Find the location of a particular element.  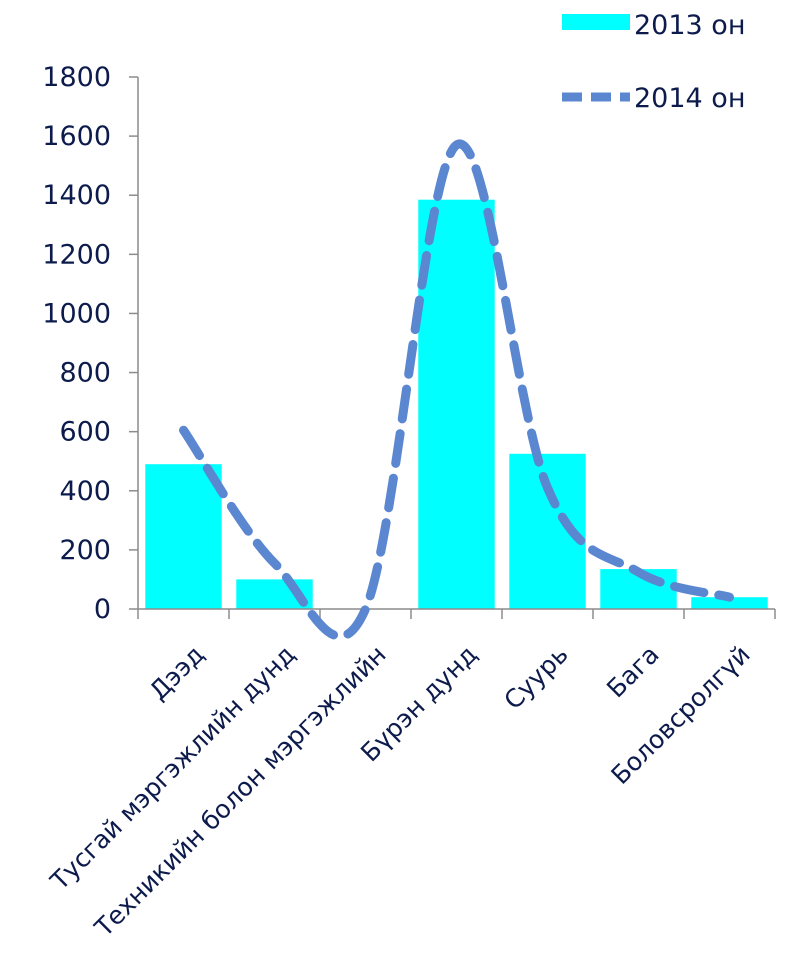

y-tick-label: 1000 is located at coordinates (76, 313).